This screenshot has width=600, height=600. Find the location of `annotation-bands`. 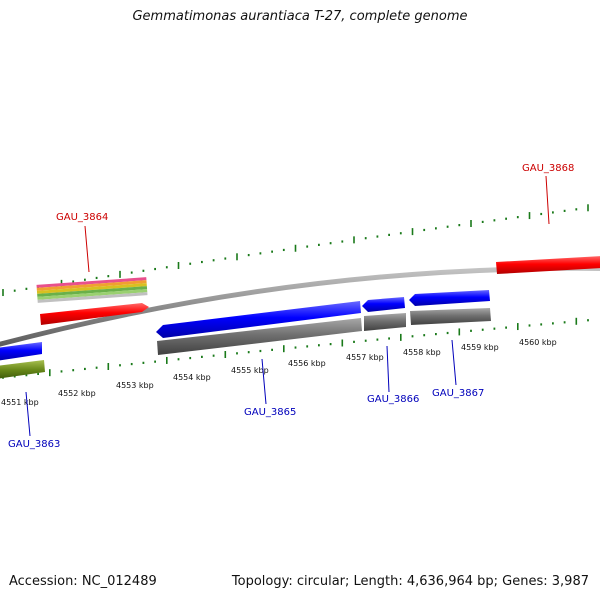

annotation-bands is located at coordinates (92, 290).